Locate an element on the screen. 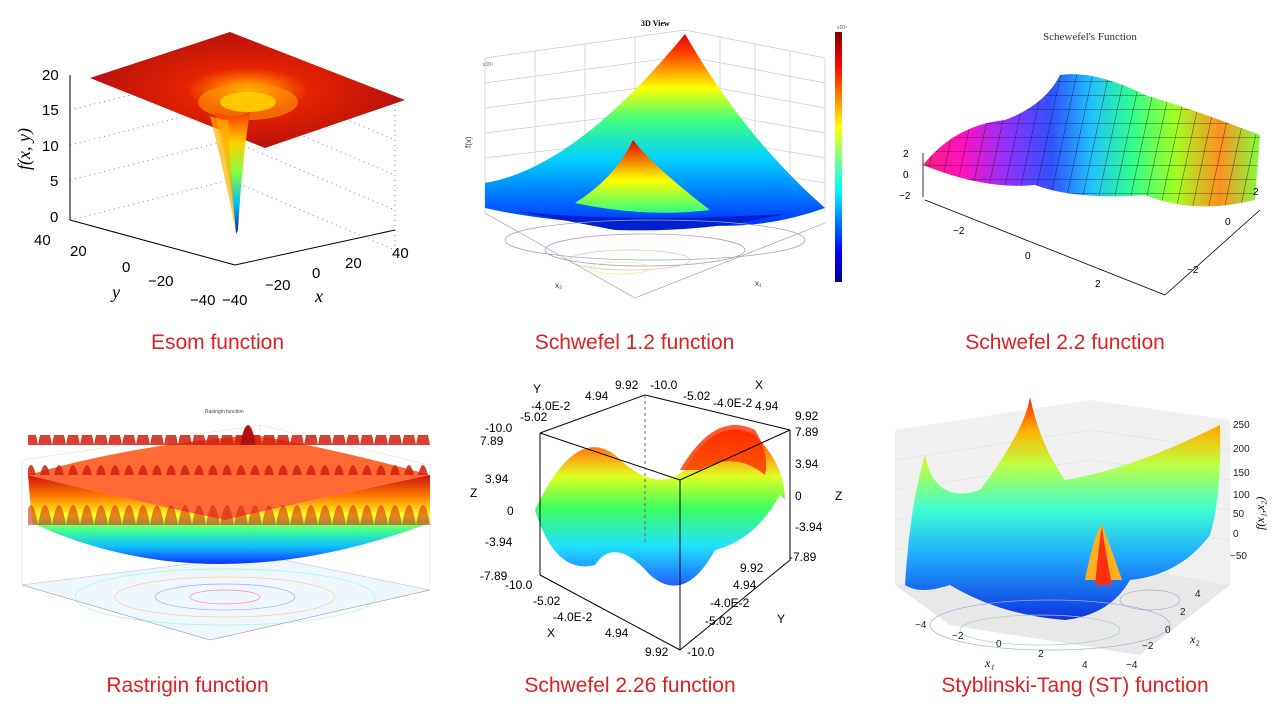 This screenshot has width=1280, height=720. st-ztick: 250 is located at coordinates (1241, 425).